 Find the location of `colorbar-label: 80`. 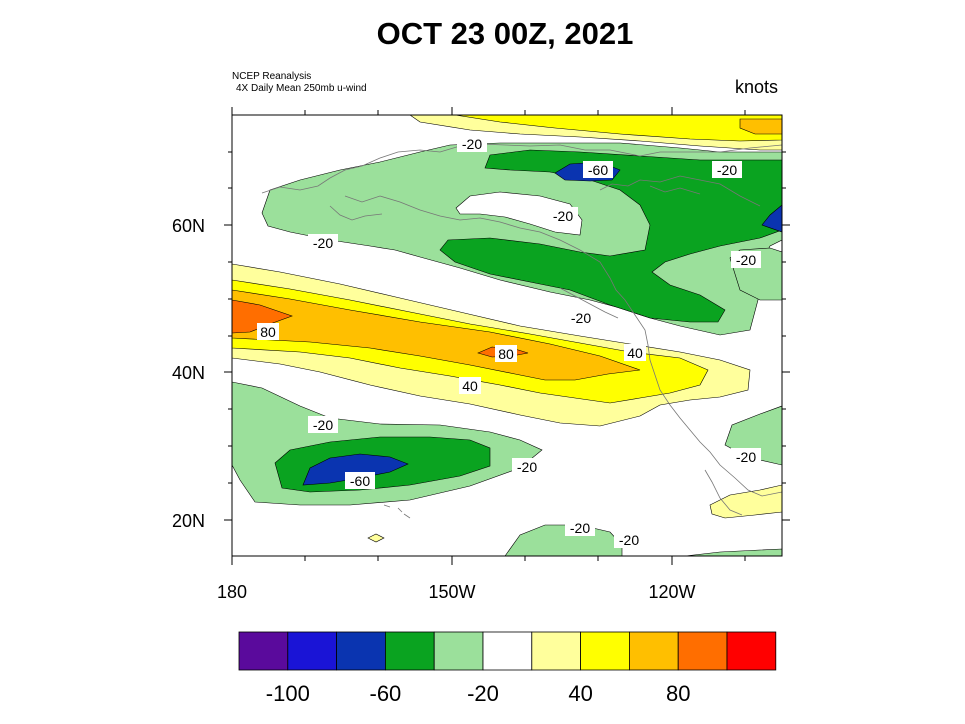

colorbar-label: 80 is located at coordinates (678, 693).